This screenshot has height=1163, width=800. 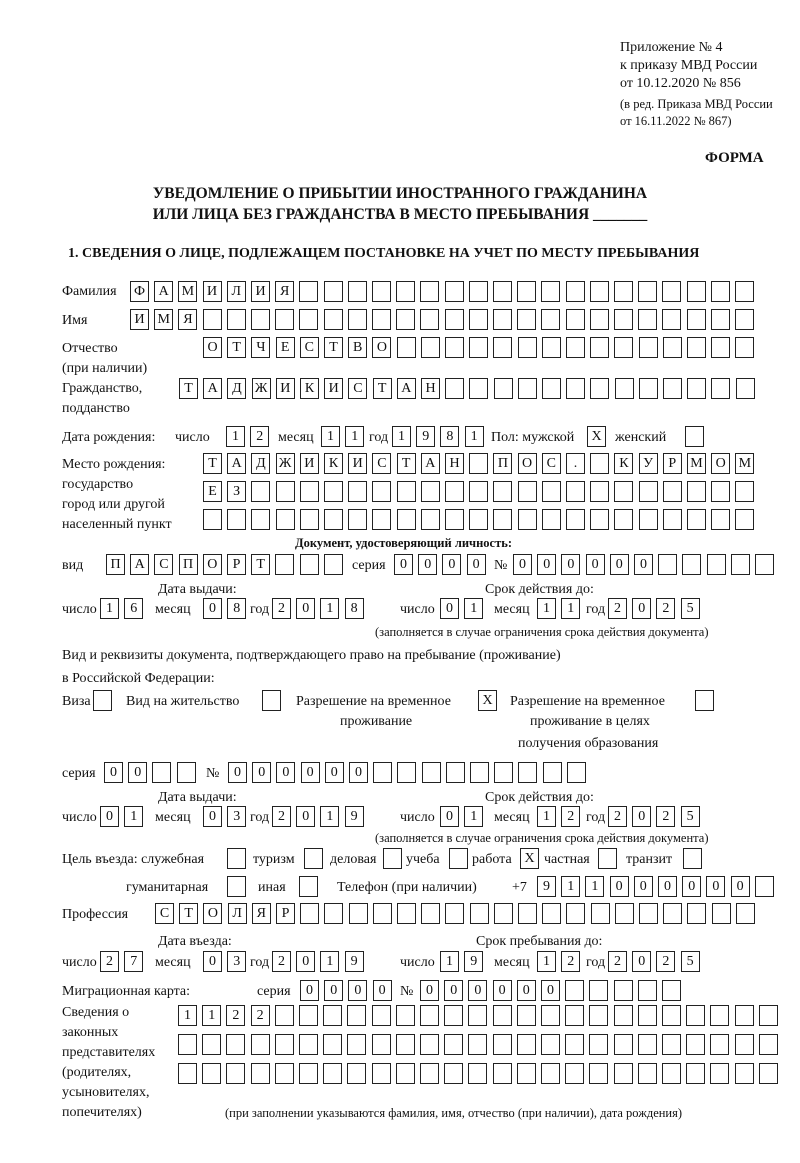 What do you see at coordinates (575, 990) in the screenshot?
I see `mc-number-char-box` at bounding box center [575, 990].